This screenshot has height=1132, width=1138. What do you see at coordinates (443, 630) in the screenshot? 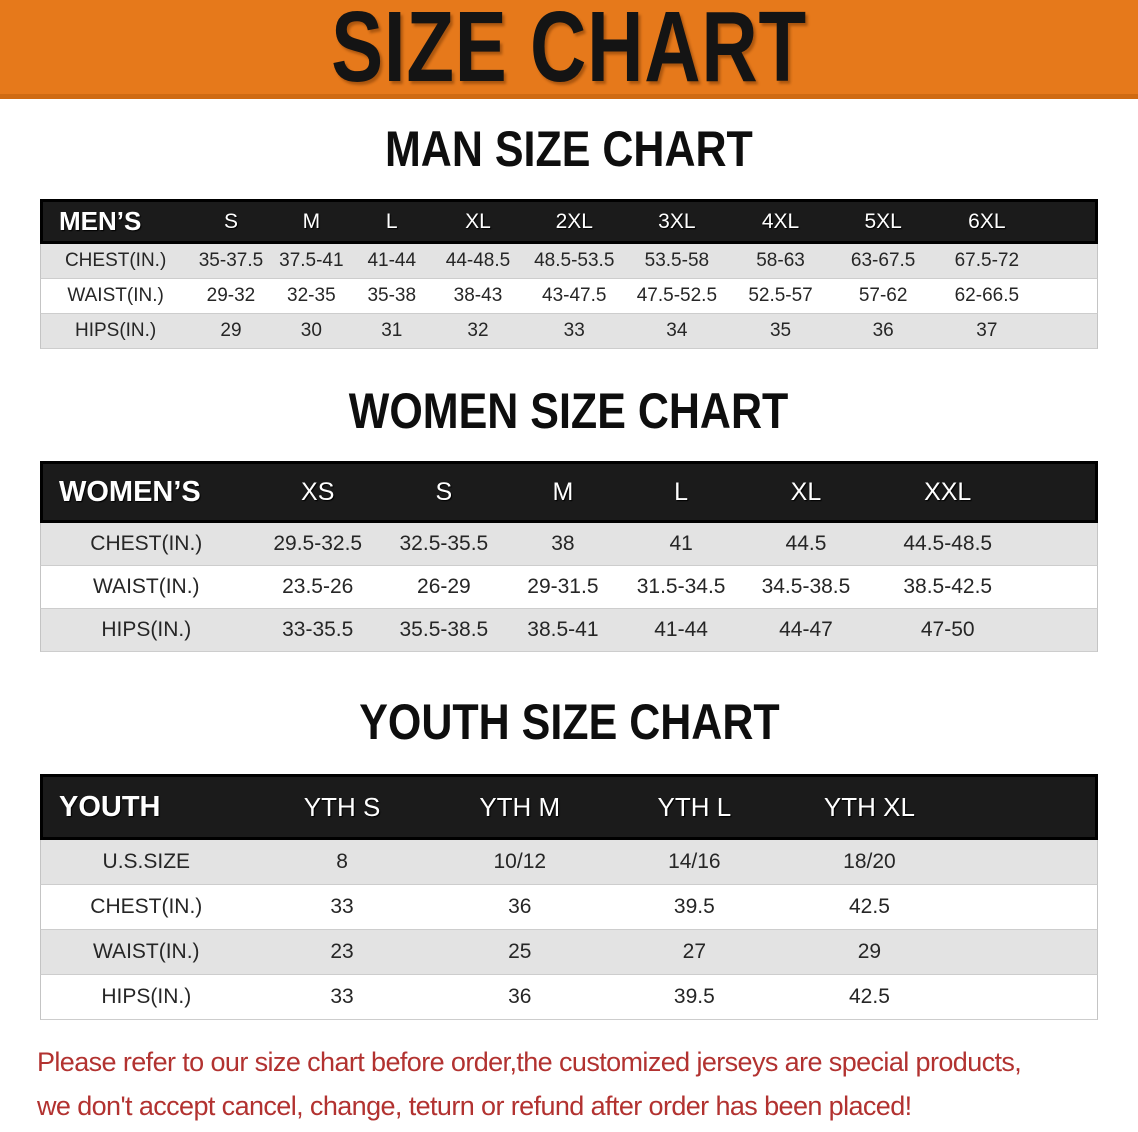
I see `women-measurement-value: 35.5-38.5` at bounding box center [443, 630].